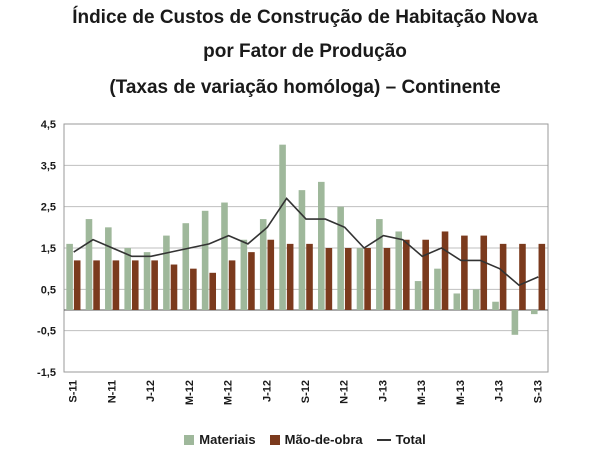 This screenshot has width=610, height=463. I want to click on legend-swatch-materiais, so click(189, 439).